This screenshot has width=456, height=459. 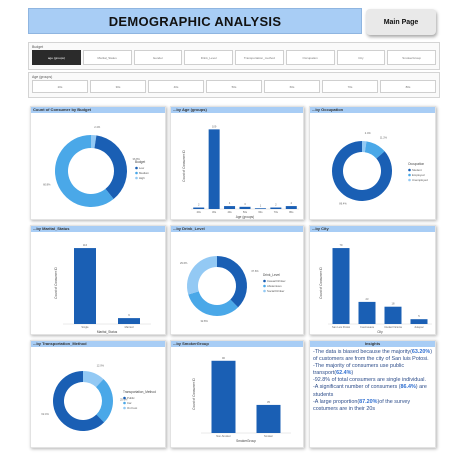 I want to click on legend-title: Occupation, so click(x=416, y=164).